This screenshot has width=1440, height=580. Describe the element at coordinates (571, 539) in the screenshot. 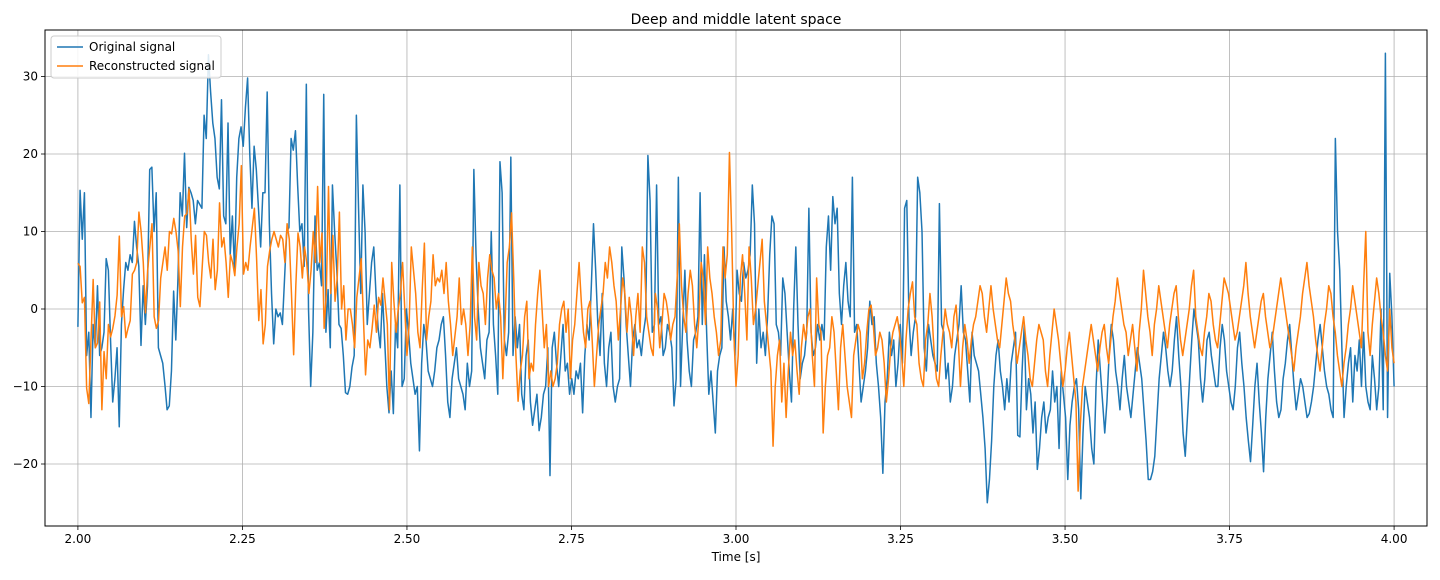

I see `x-tick-label: 2.75` at that location.